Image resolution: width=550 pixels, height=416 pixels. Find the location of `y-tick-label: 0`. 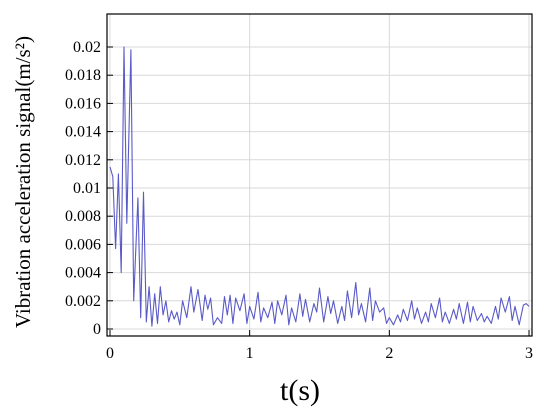

y-tick-label: 0 is located at coordinates (97, 329).